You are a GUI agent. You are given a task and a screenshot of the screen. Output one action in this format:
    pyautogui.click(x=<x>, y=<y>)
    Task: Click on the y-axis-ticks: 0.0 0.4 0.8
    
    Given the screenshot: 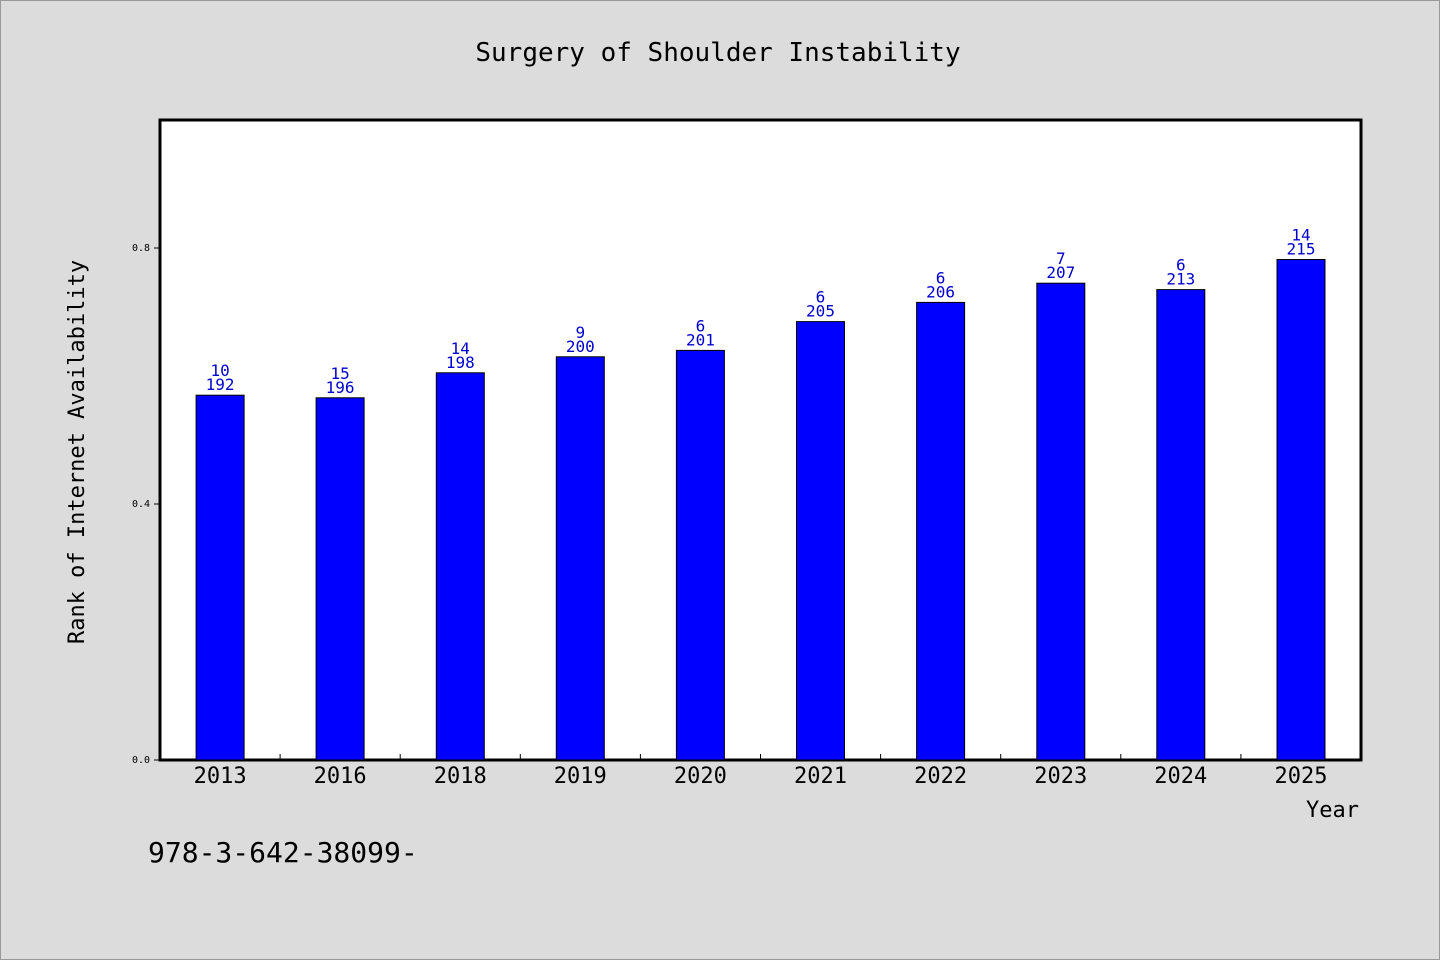 What is the action you would take?
    pyautogui.click(x=146, y=504)
    